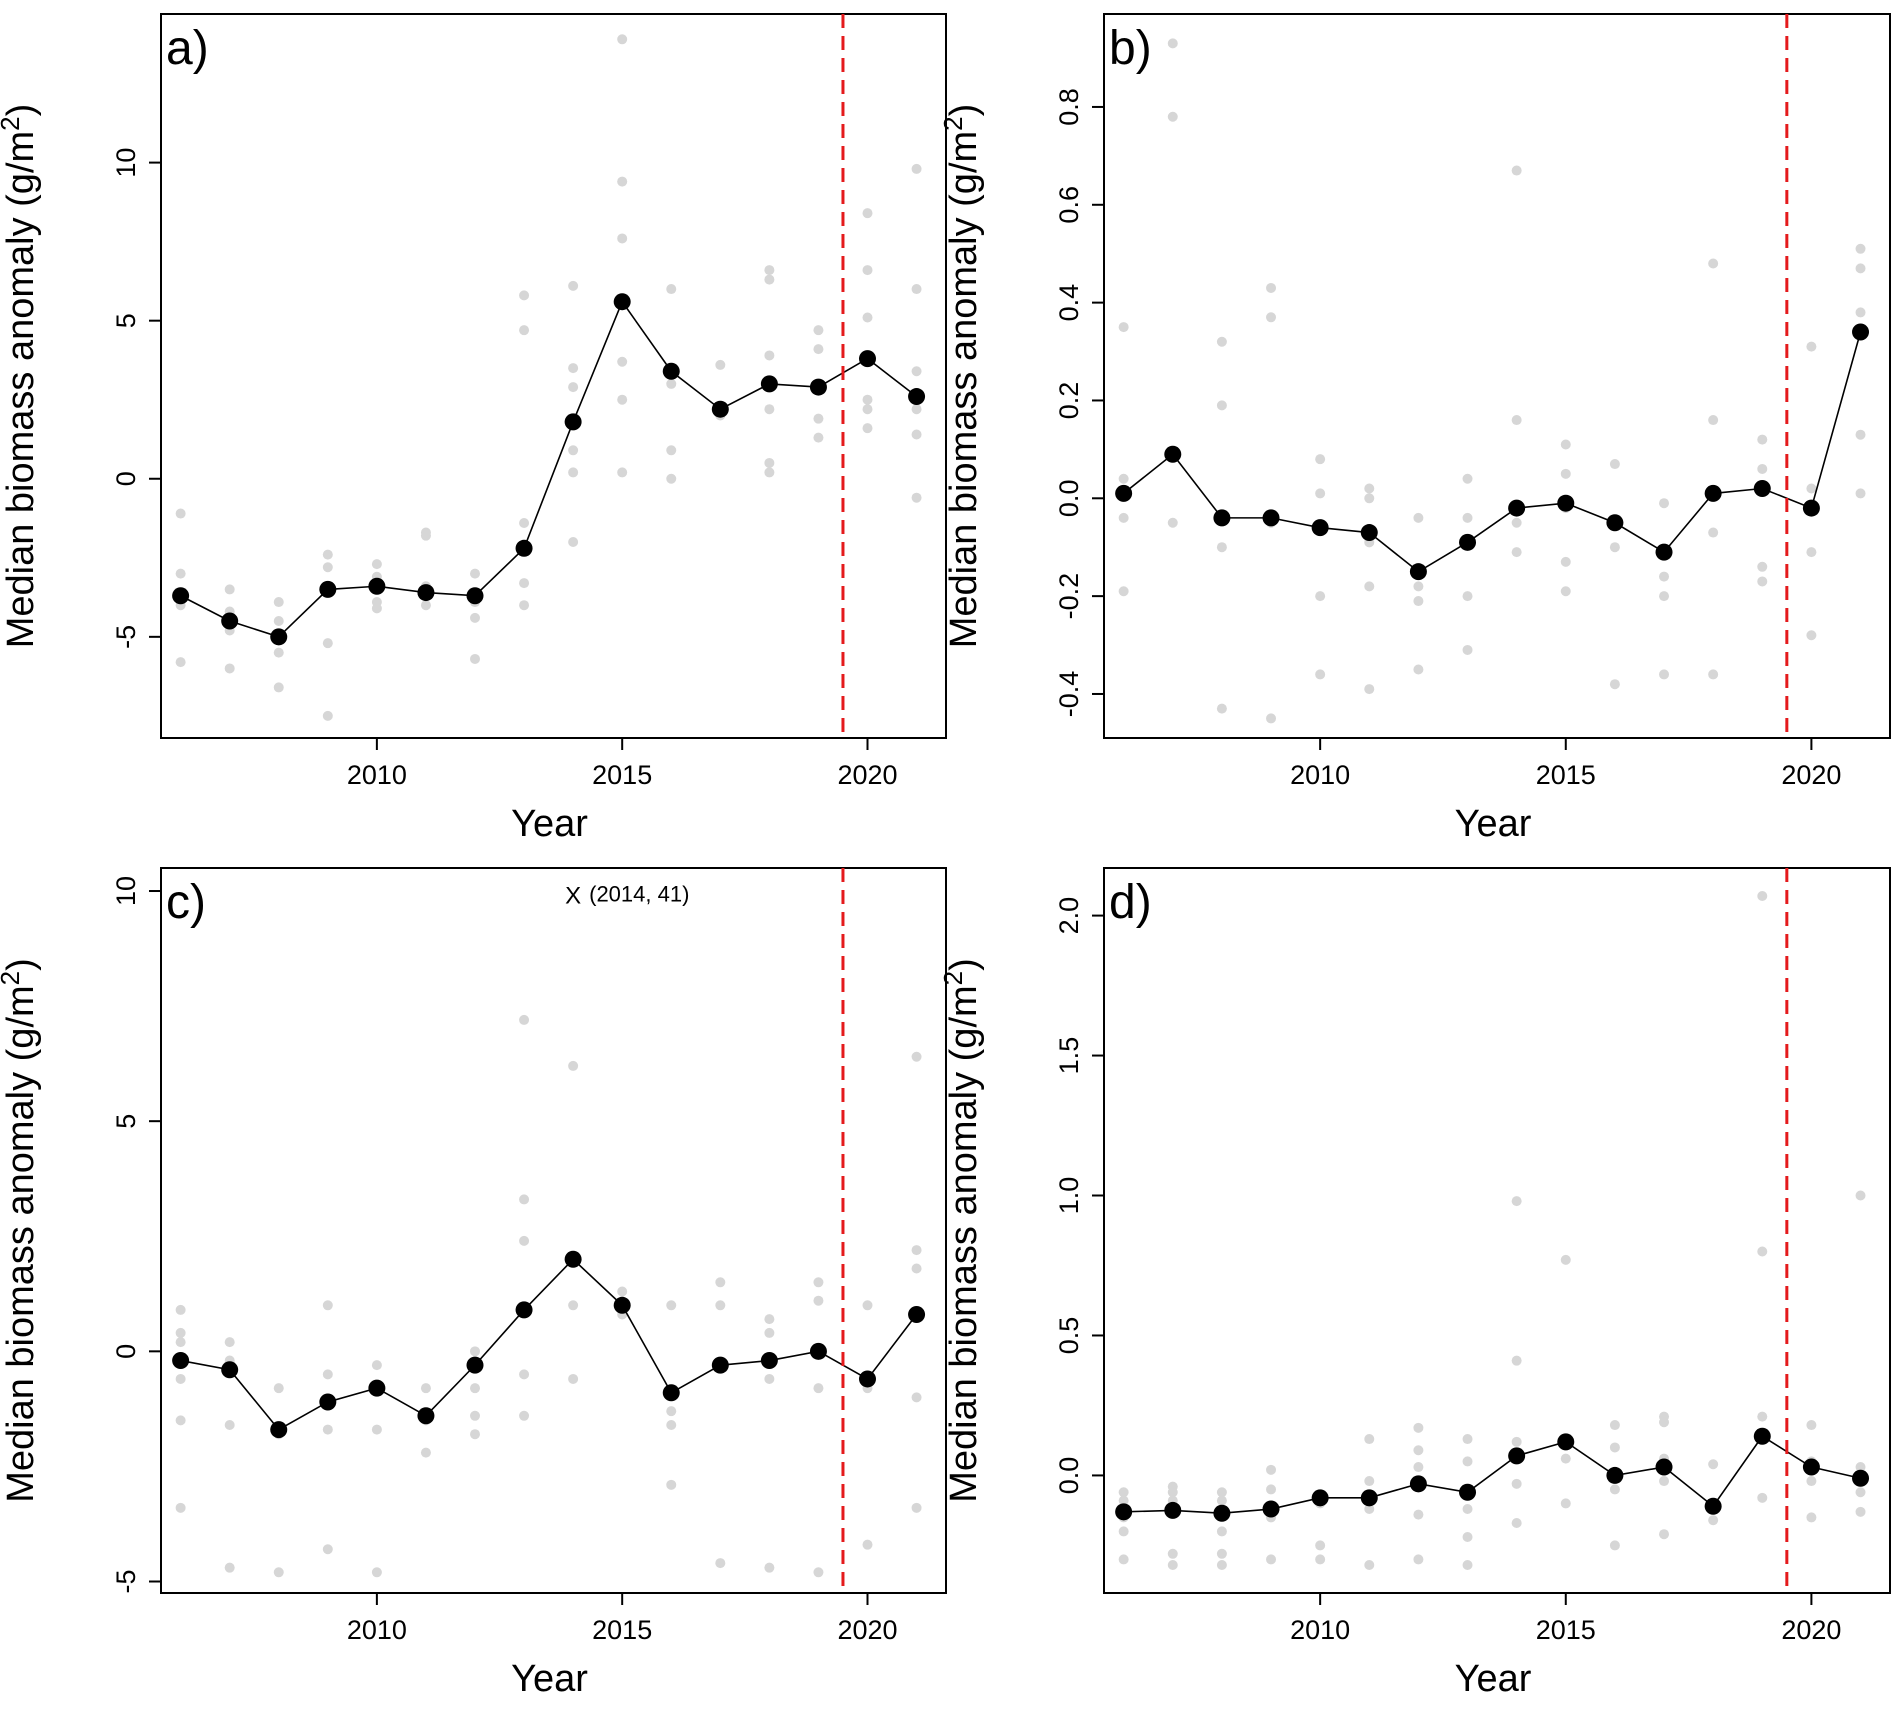  What do you see at coordinates (186, 902) in the screenshot?
I see `panel-label: c)` at bounding box center [186, 902].